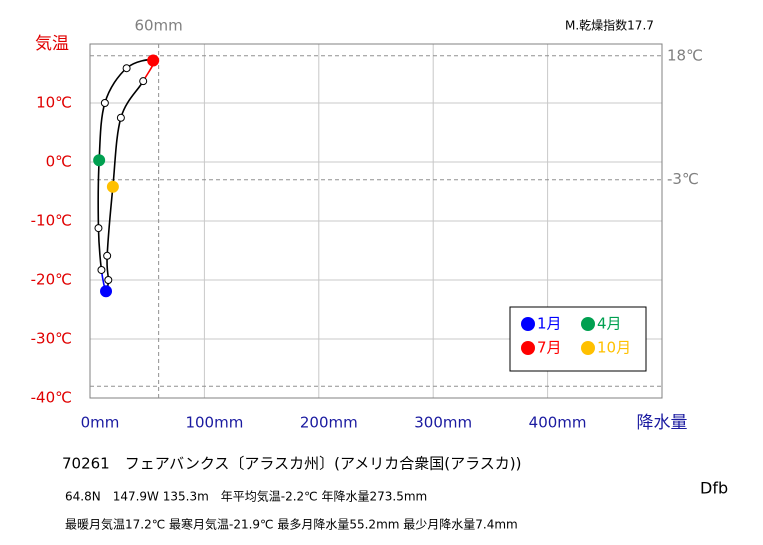 The width and height of the screenshot is (763, 545). Describe the element at coordinates (549, 324) in the screenshot. I see `legend-label: 1月` at that location.